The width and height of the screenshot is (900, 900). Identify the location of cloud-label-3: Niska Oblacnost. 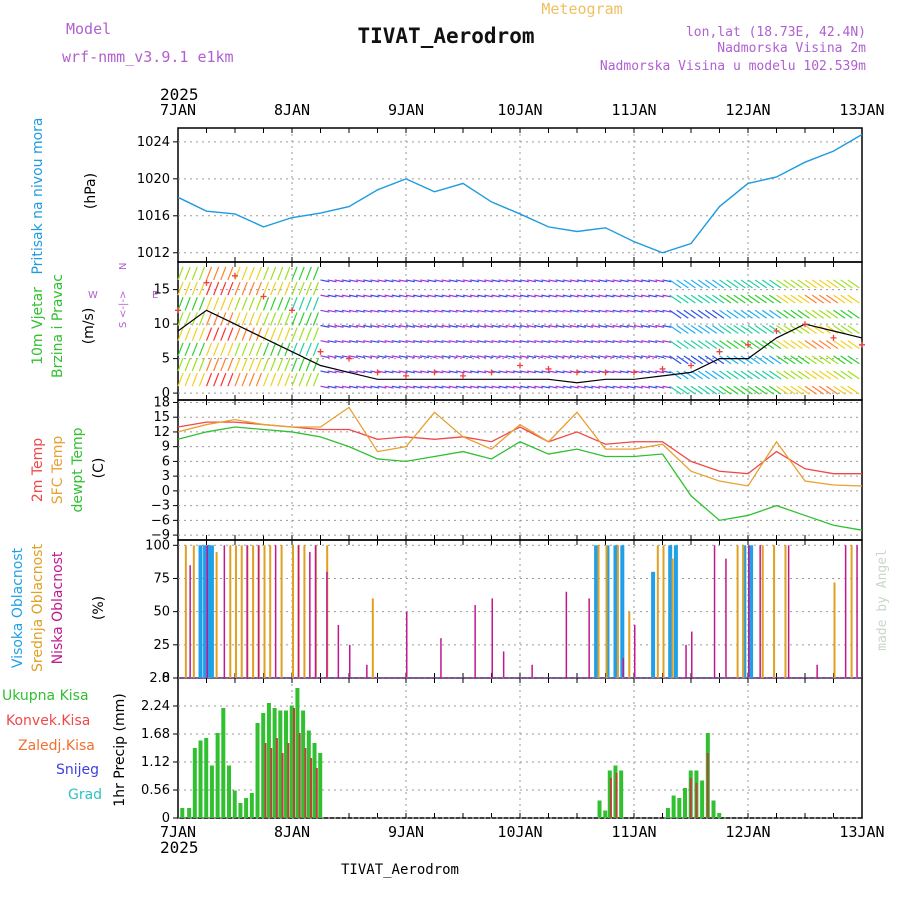
(58, 607).